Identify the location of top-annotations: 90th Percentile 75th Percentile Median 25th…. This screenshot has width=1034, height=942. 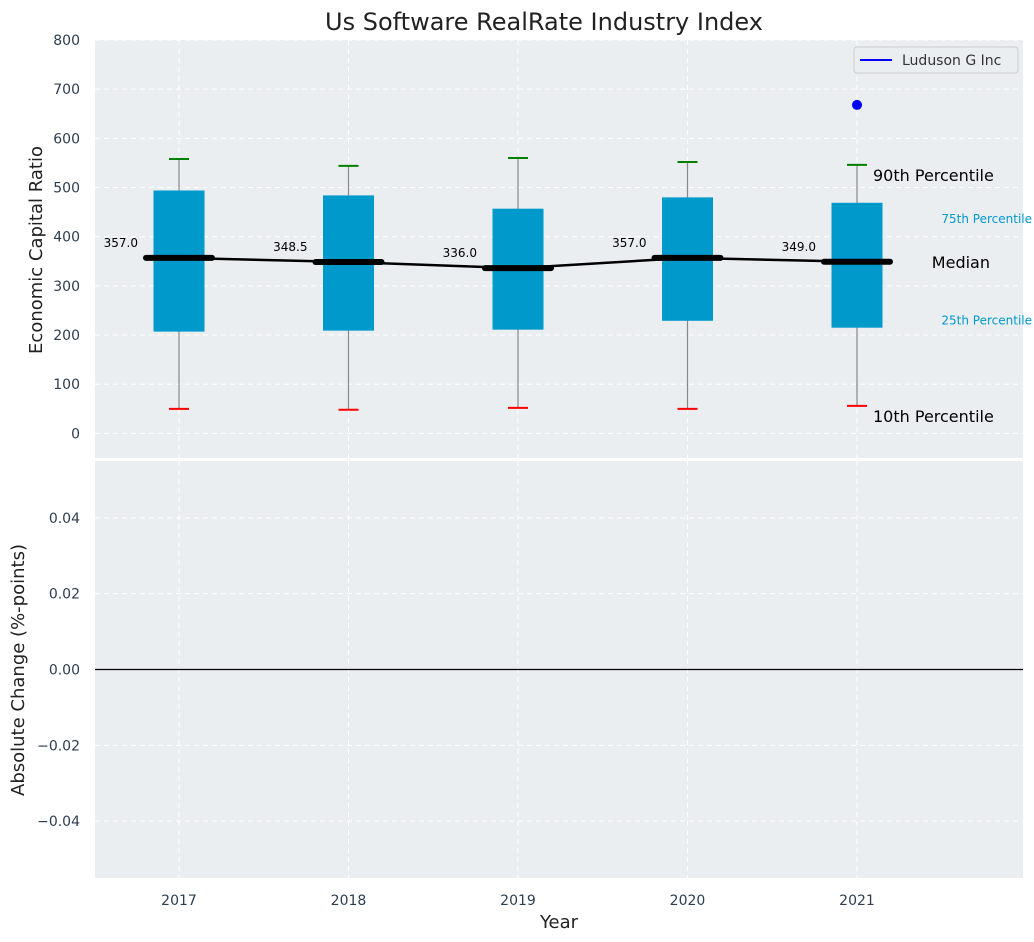
(952, 296).